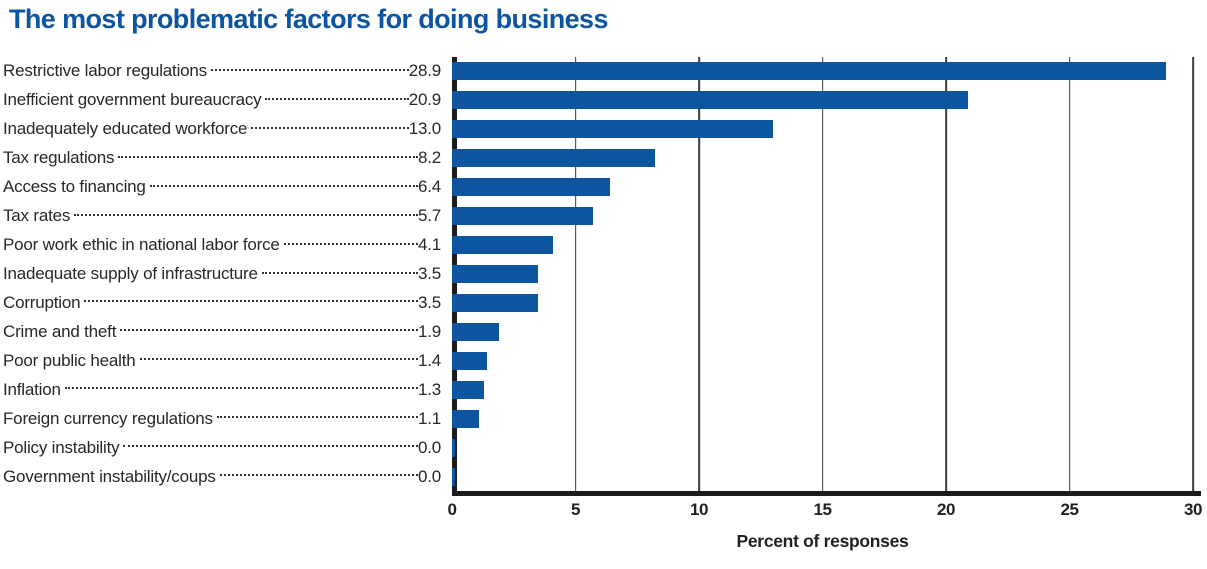 Image resolution: width=1207 pixels, height=569 pixels. I want to click on category-value: 28.9, so click(424, 71).